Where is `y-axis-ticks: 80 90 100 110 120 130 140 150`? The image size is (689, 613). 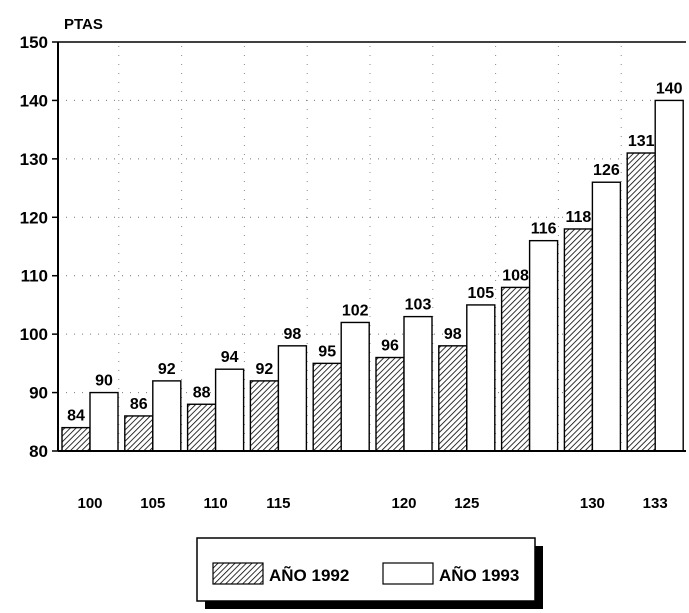 y-axis-ticks: 80 90 100 110 120 130 140 150 is located at coordinates (39, 247).